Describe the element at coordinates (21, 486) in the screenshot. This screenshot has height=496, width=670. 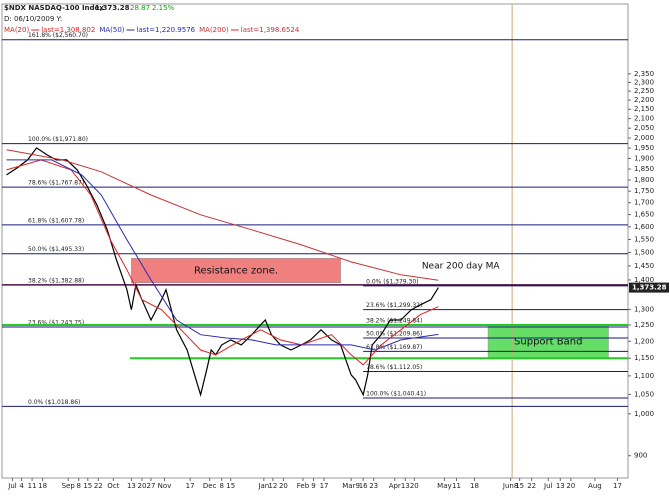
I see `x-tick-label: 4` at that location.